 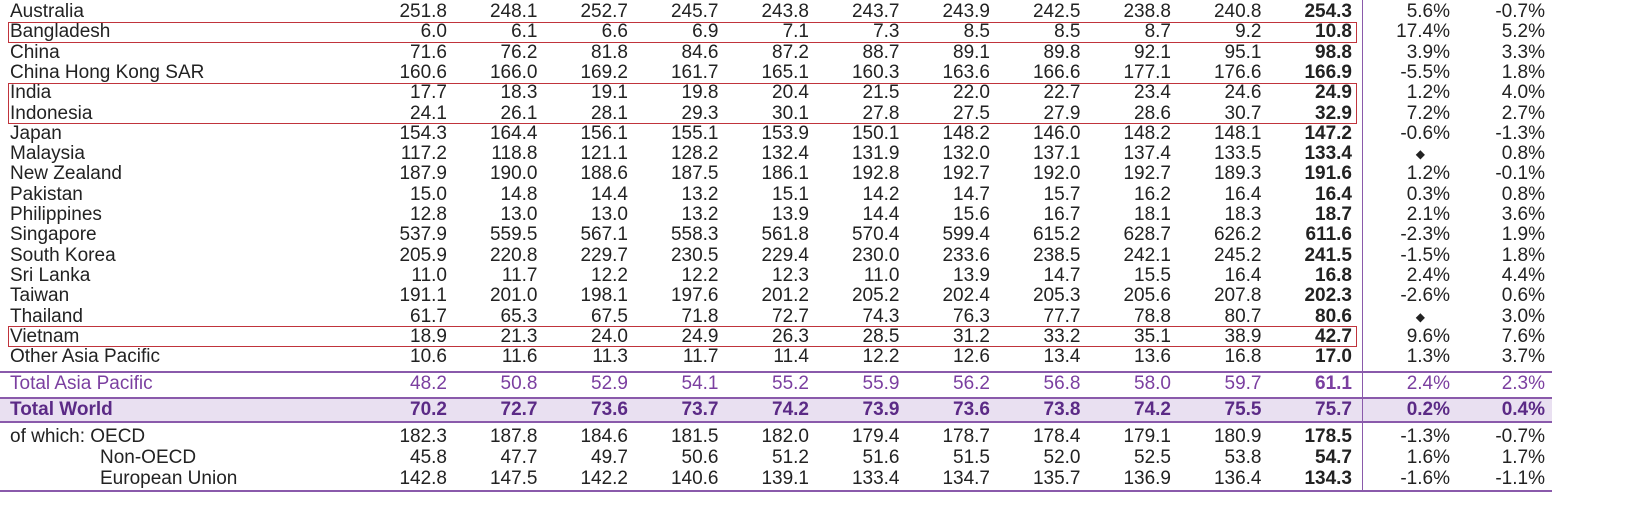 I want to click on value-cell: 18.1, so click(x=1152, y=214).